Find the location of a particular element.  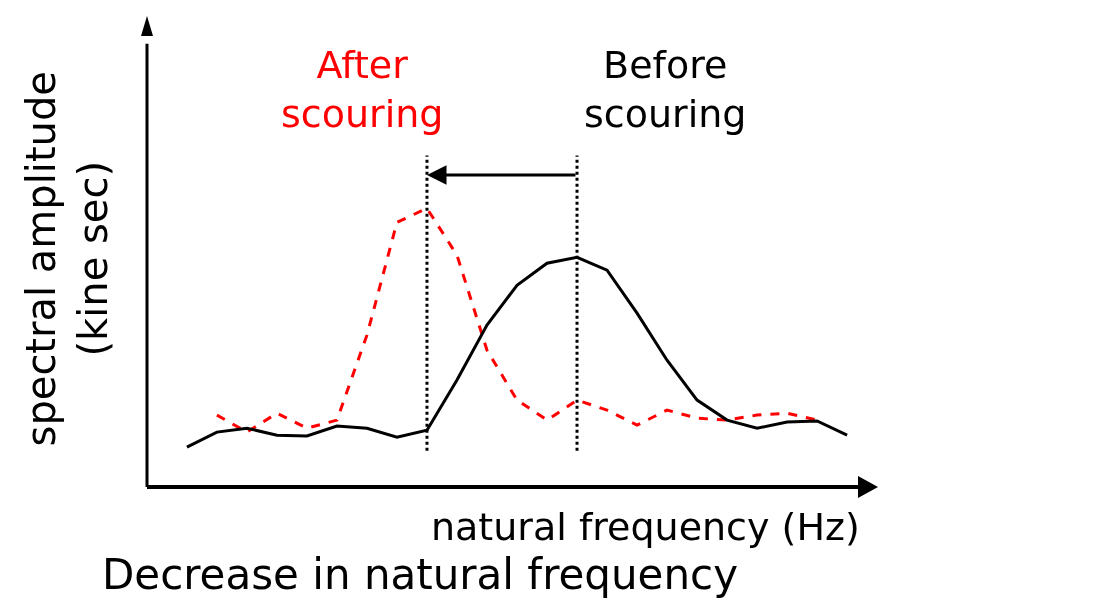

series-label: After scouring is located at coordinates (362, 90).